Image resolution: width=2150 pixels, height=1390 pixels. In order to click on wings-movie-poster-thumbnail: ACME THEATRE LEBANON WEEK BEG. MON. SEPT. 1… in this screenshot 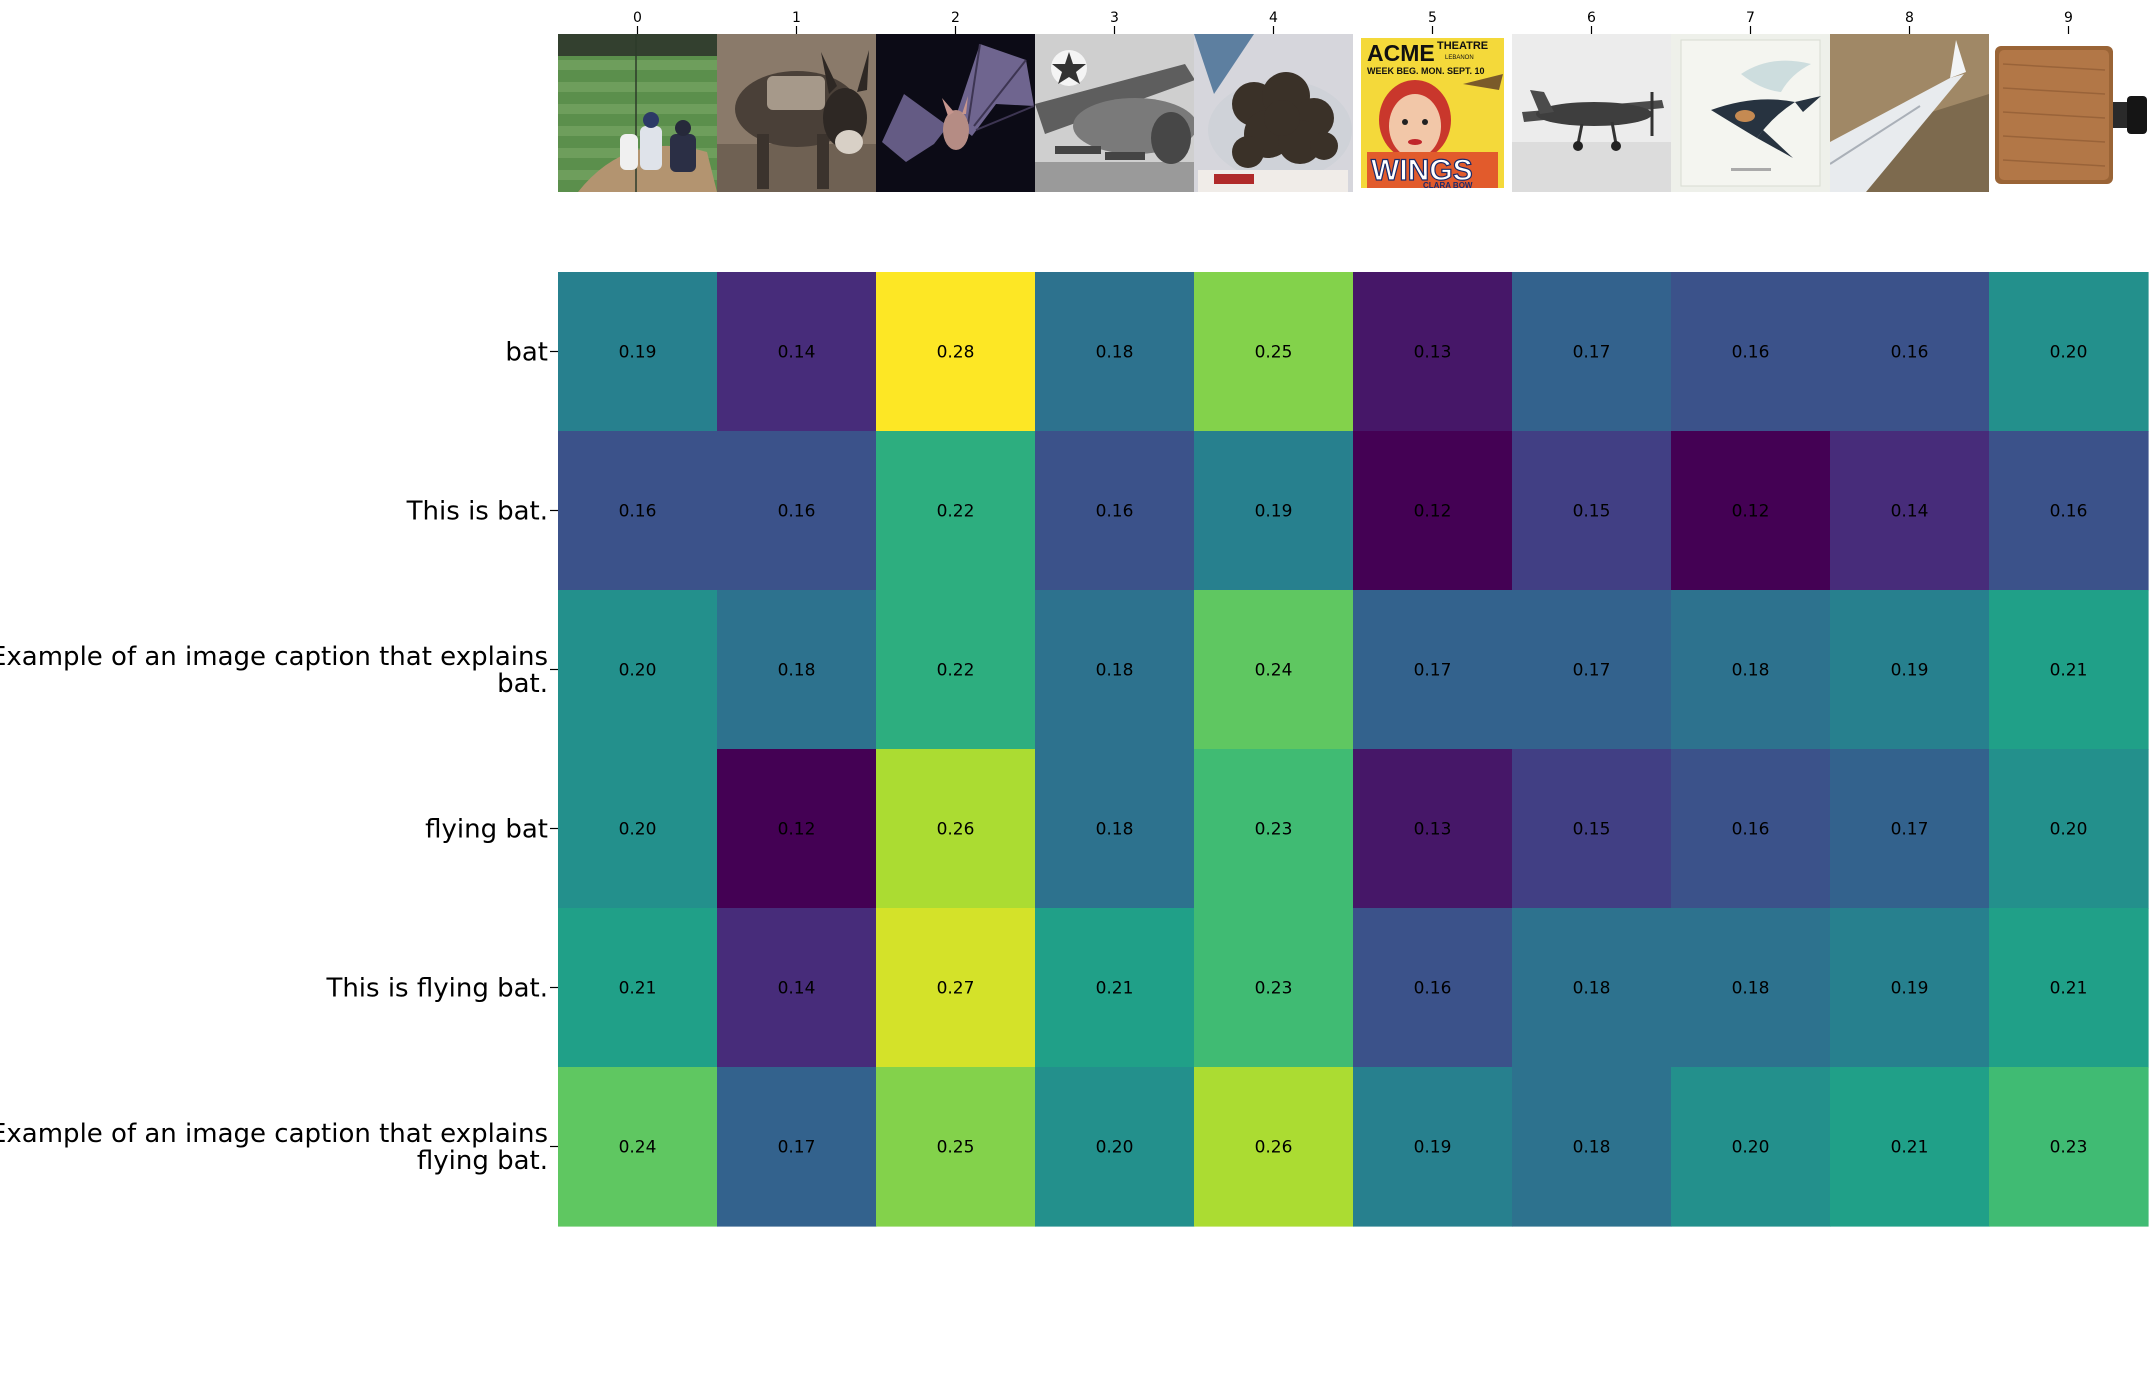, I will do `click(1432, 113)`.